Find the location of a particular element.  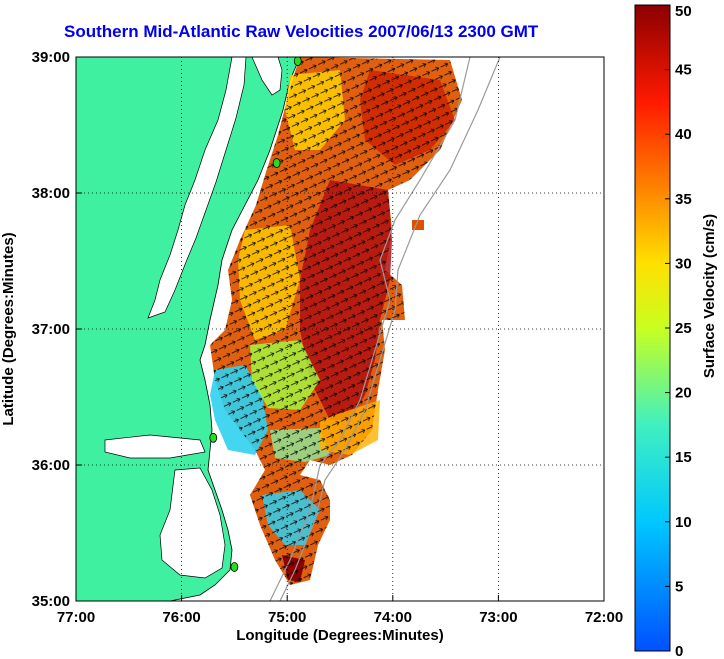

colorbar-tick-label: 0 is located at coordinates (679, 651).